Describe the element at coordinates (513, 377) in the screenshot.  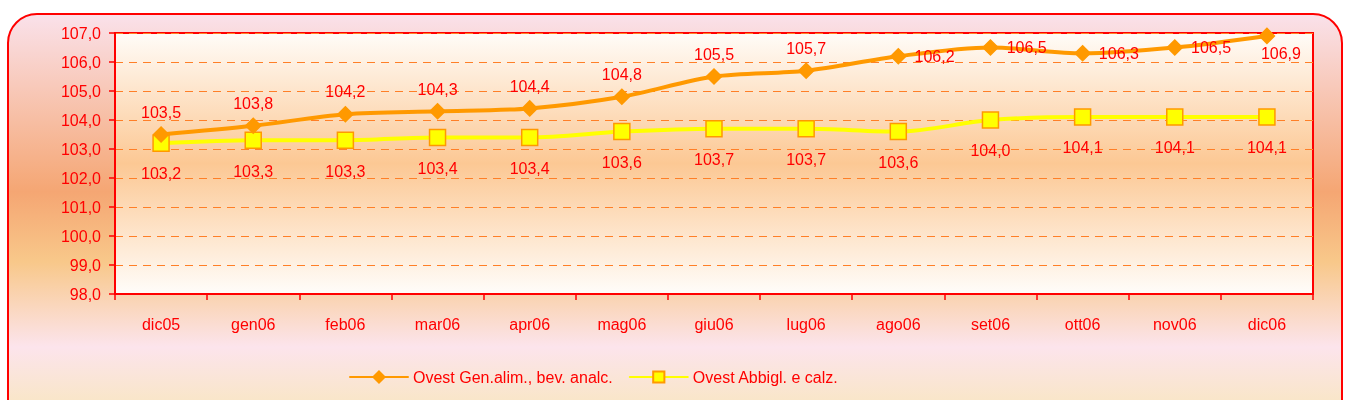
I see `legend-label: Ovest Gen.alim., bev. analc.` at that location.